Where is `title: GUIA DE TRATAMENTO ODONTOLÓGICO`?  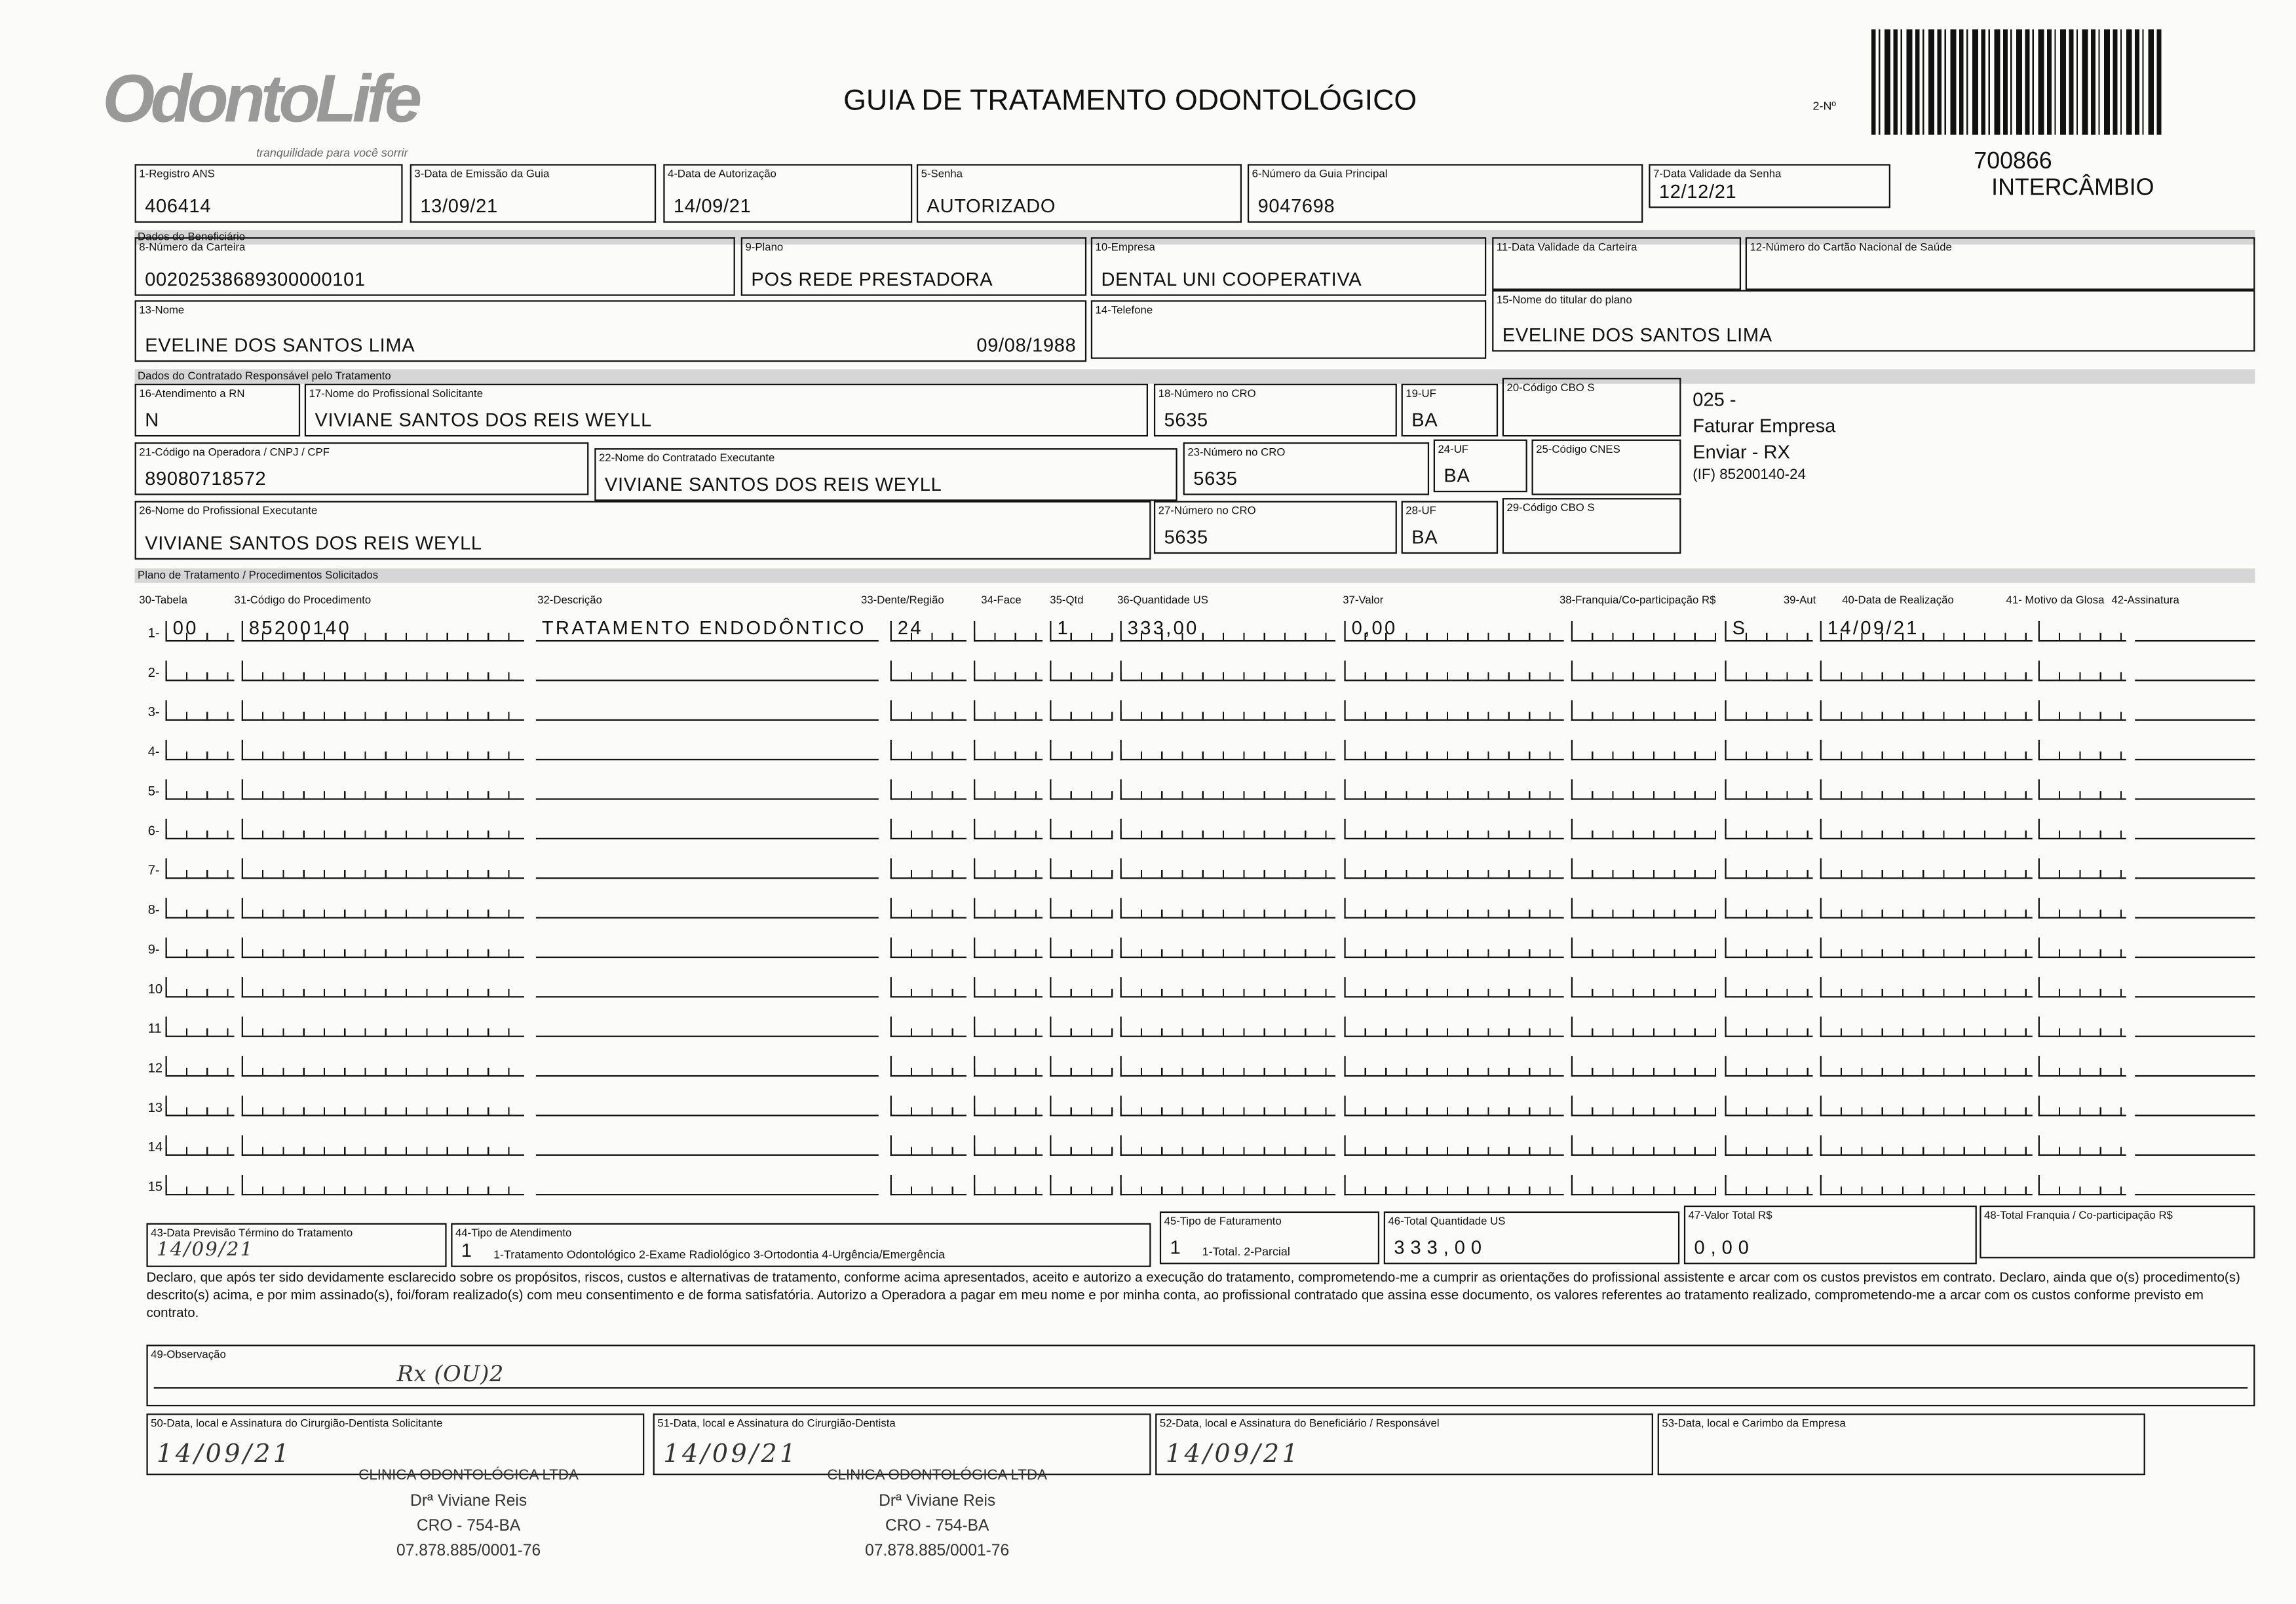 title: GUIA DE TRATAMENTO ODONTOLÓGICO is located at coordinates (1130, 101).